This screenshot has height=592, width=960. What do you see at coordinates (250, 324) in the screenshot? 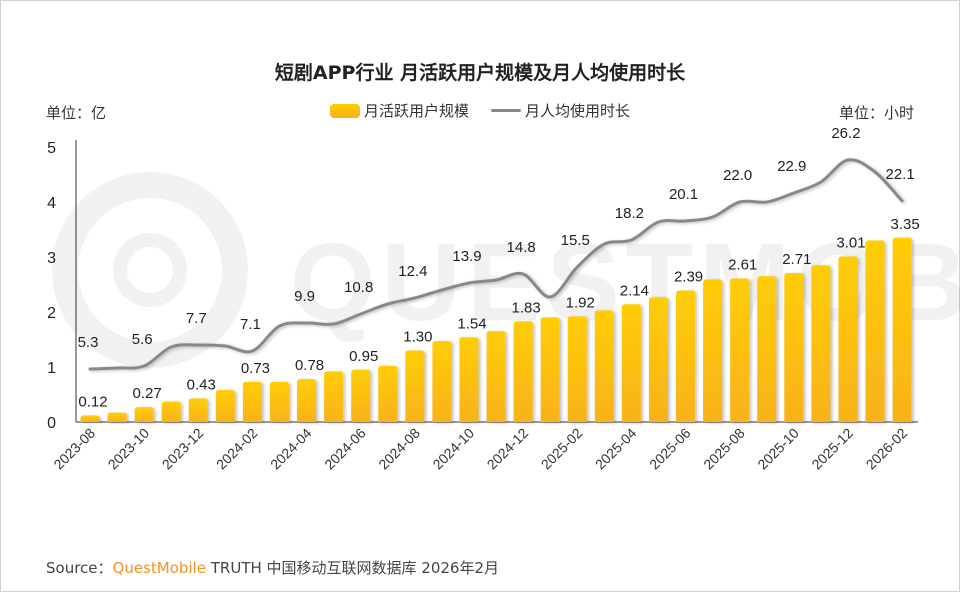
I see `line-data-label: 7.1` at bounding box center [250, 324].